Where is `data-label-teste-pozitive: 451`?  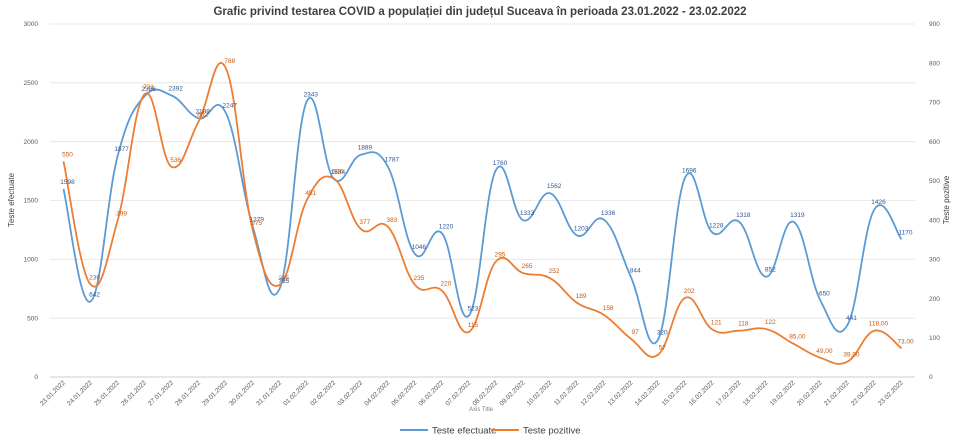
data-label-teste-pozitive: 451 is located at coordinates (310, 193).